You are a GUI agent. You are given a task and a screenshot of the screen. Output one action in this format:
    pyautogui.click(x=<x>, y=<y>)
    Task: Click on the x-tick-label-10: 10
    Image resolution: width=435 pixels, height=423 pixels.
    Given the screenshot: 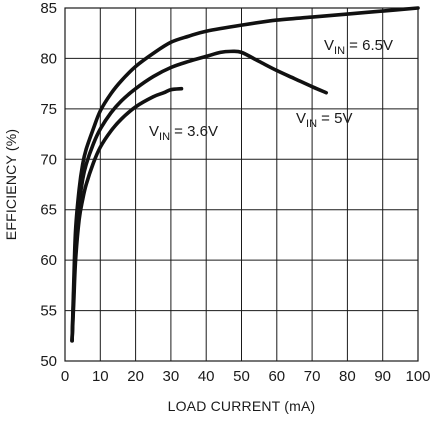 What is the action you would take?
    pyautogui.click(x=100, y=376)
    